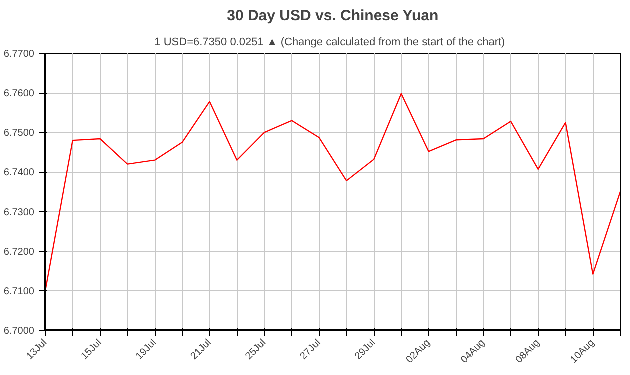  I want to click on y-tick-label: 6.7700, so click(19, 54).